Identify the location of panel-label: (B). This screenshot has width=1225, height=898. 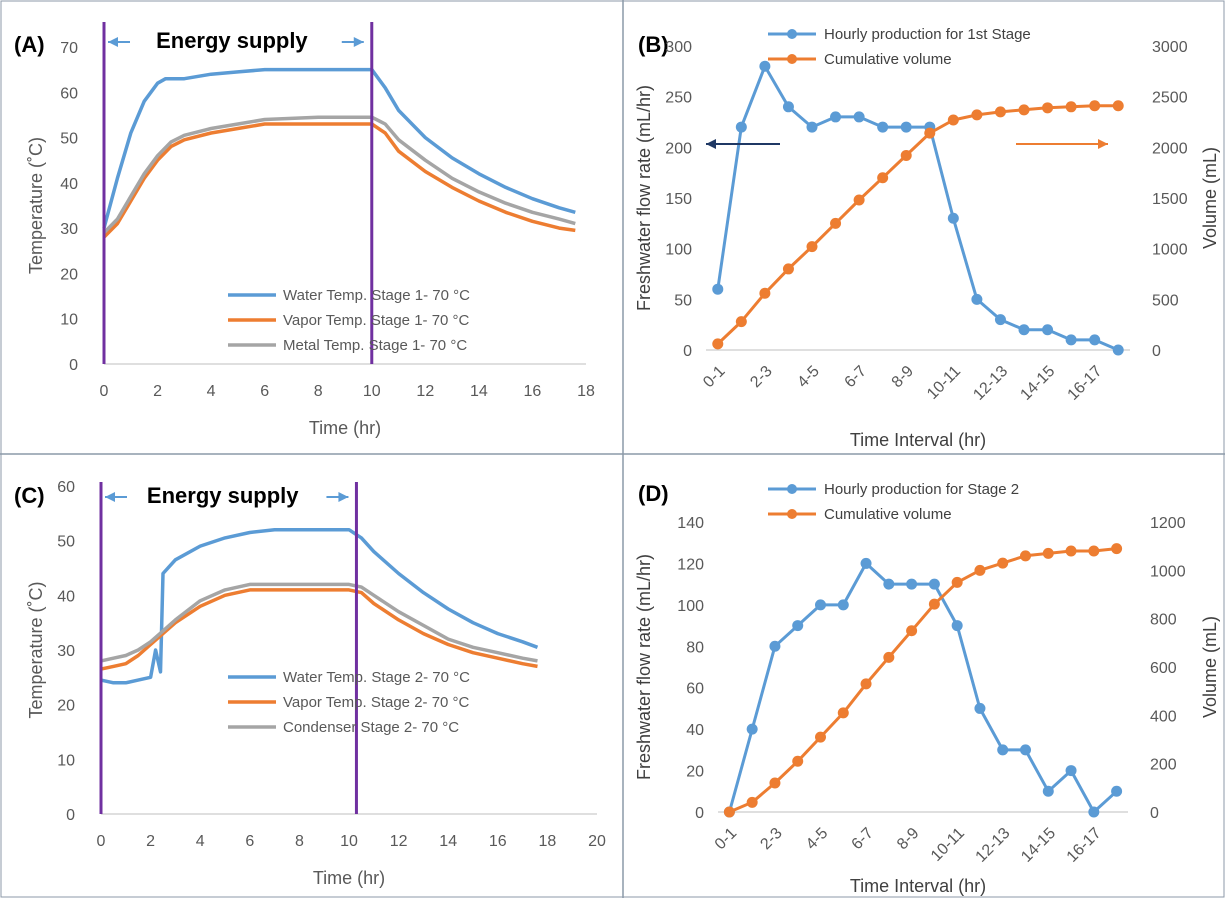
(653, 44).